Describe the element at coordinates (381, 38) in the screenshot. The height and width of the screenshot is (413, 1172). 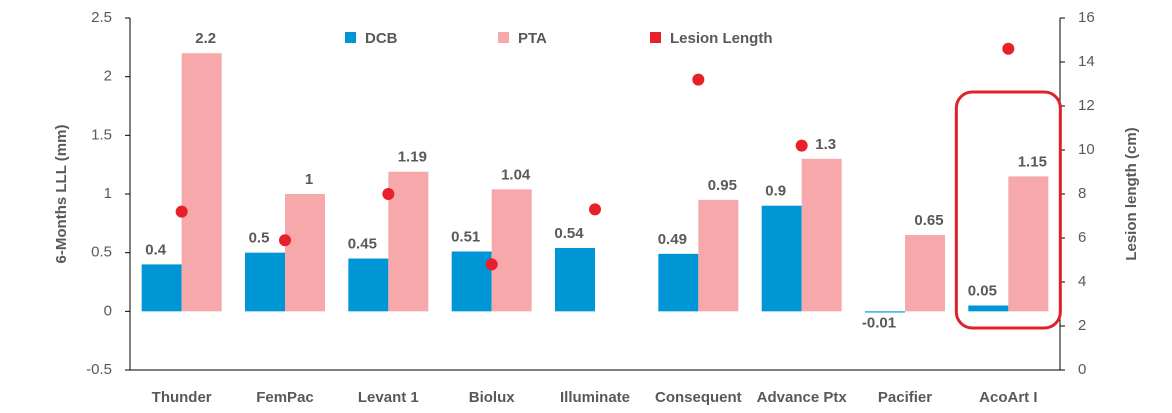
I see `legend-label: DCB` at that location.